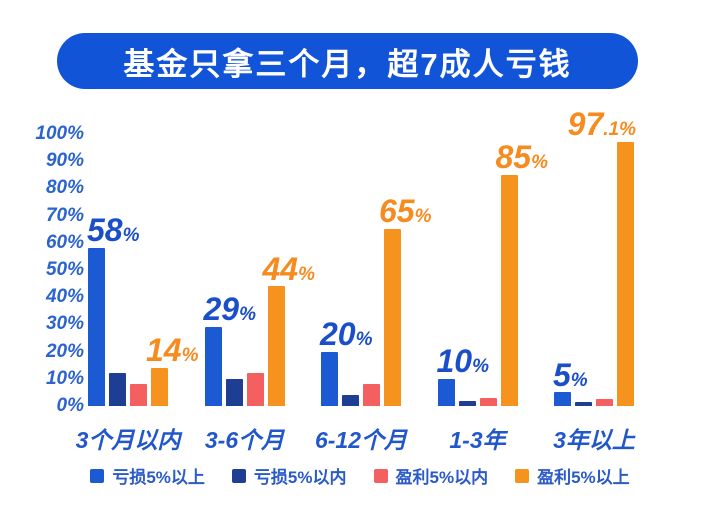 This screenshot has height=522, width=720. What do you see at coordinates (492, 270) in the screenshot?
I see `bar-group: 10% 85%` at bounding box center [492, 270].